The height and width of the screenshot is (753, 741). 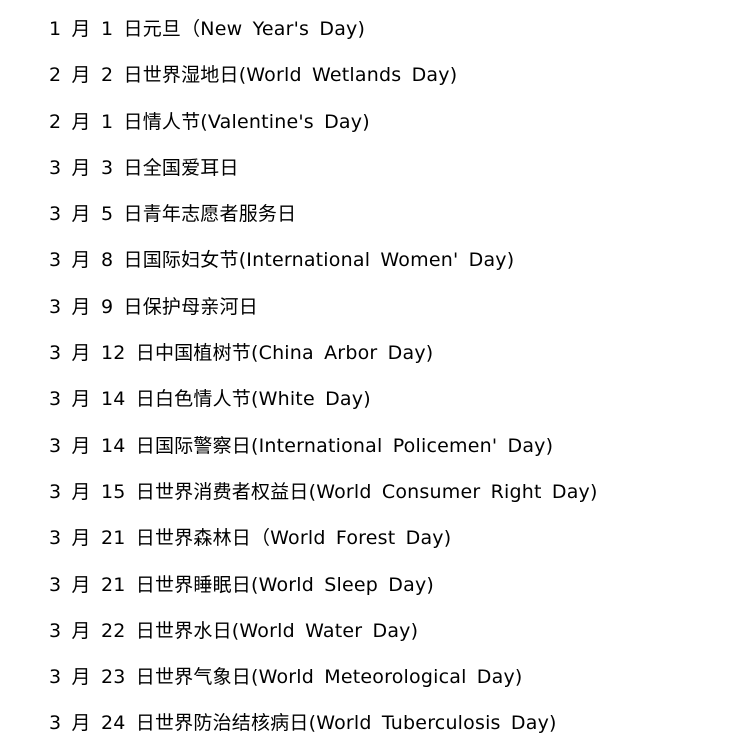 What do you see at coordinates (234, 630) in the screenshot?
I see `holiday-entry: 3 月 22 日世界水日(World Water Day)` at bounding box center [234, 630].